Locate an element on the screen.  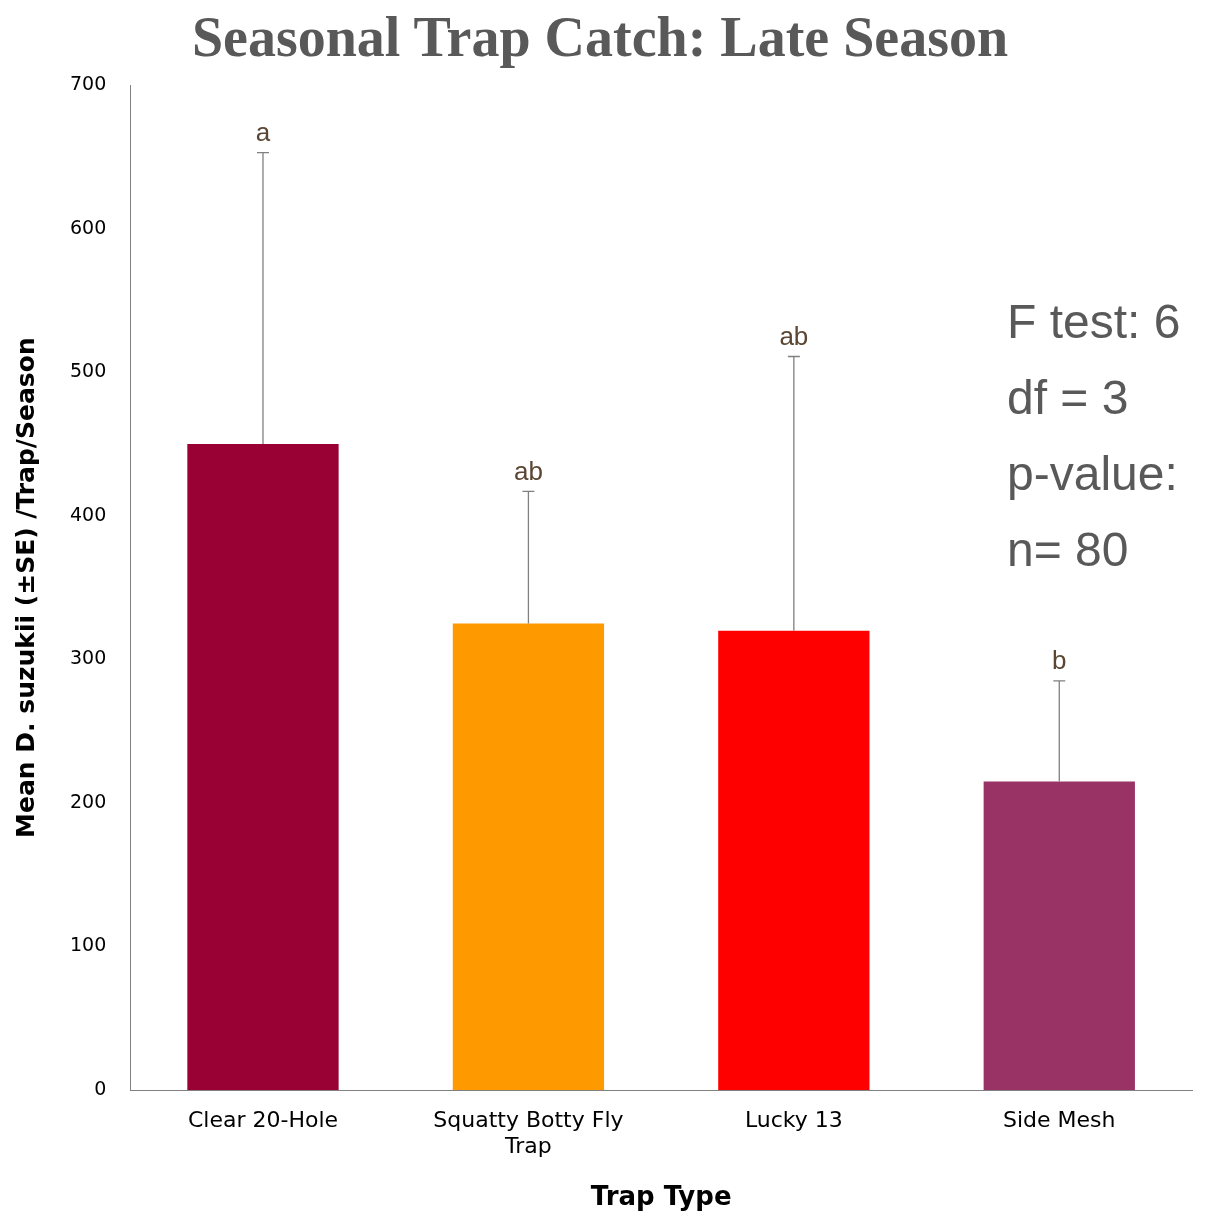
x-tick-label: Lucky 13 is located at coordinates (793, 1119).